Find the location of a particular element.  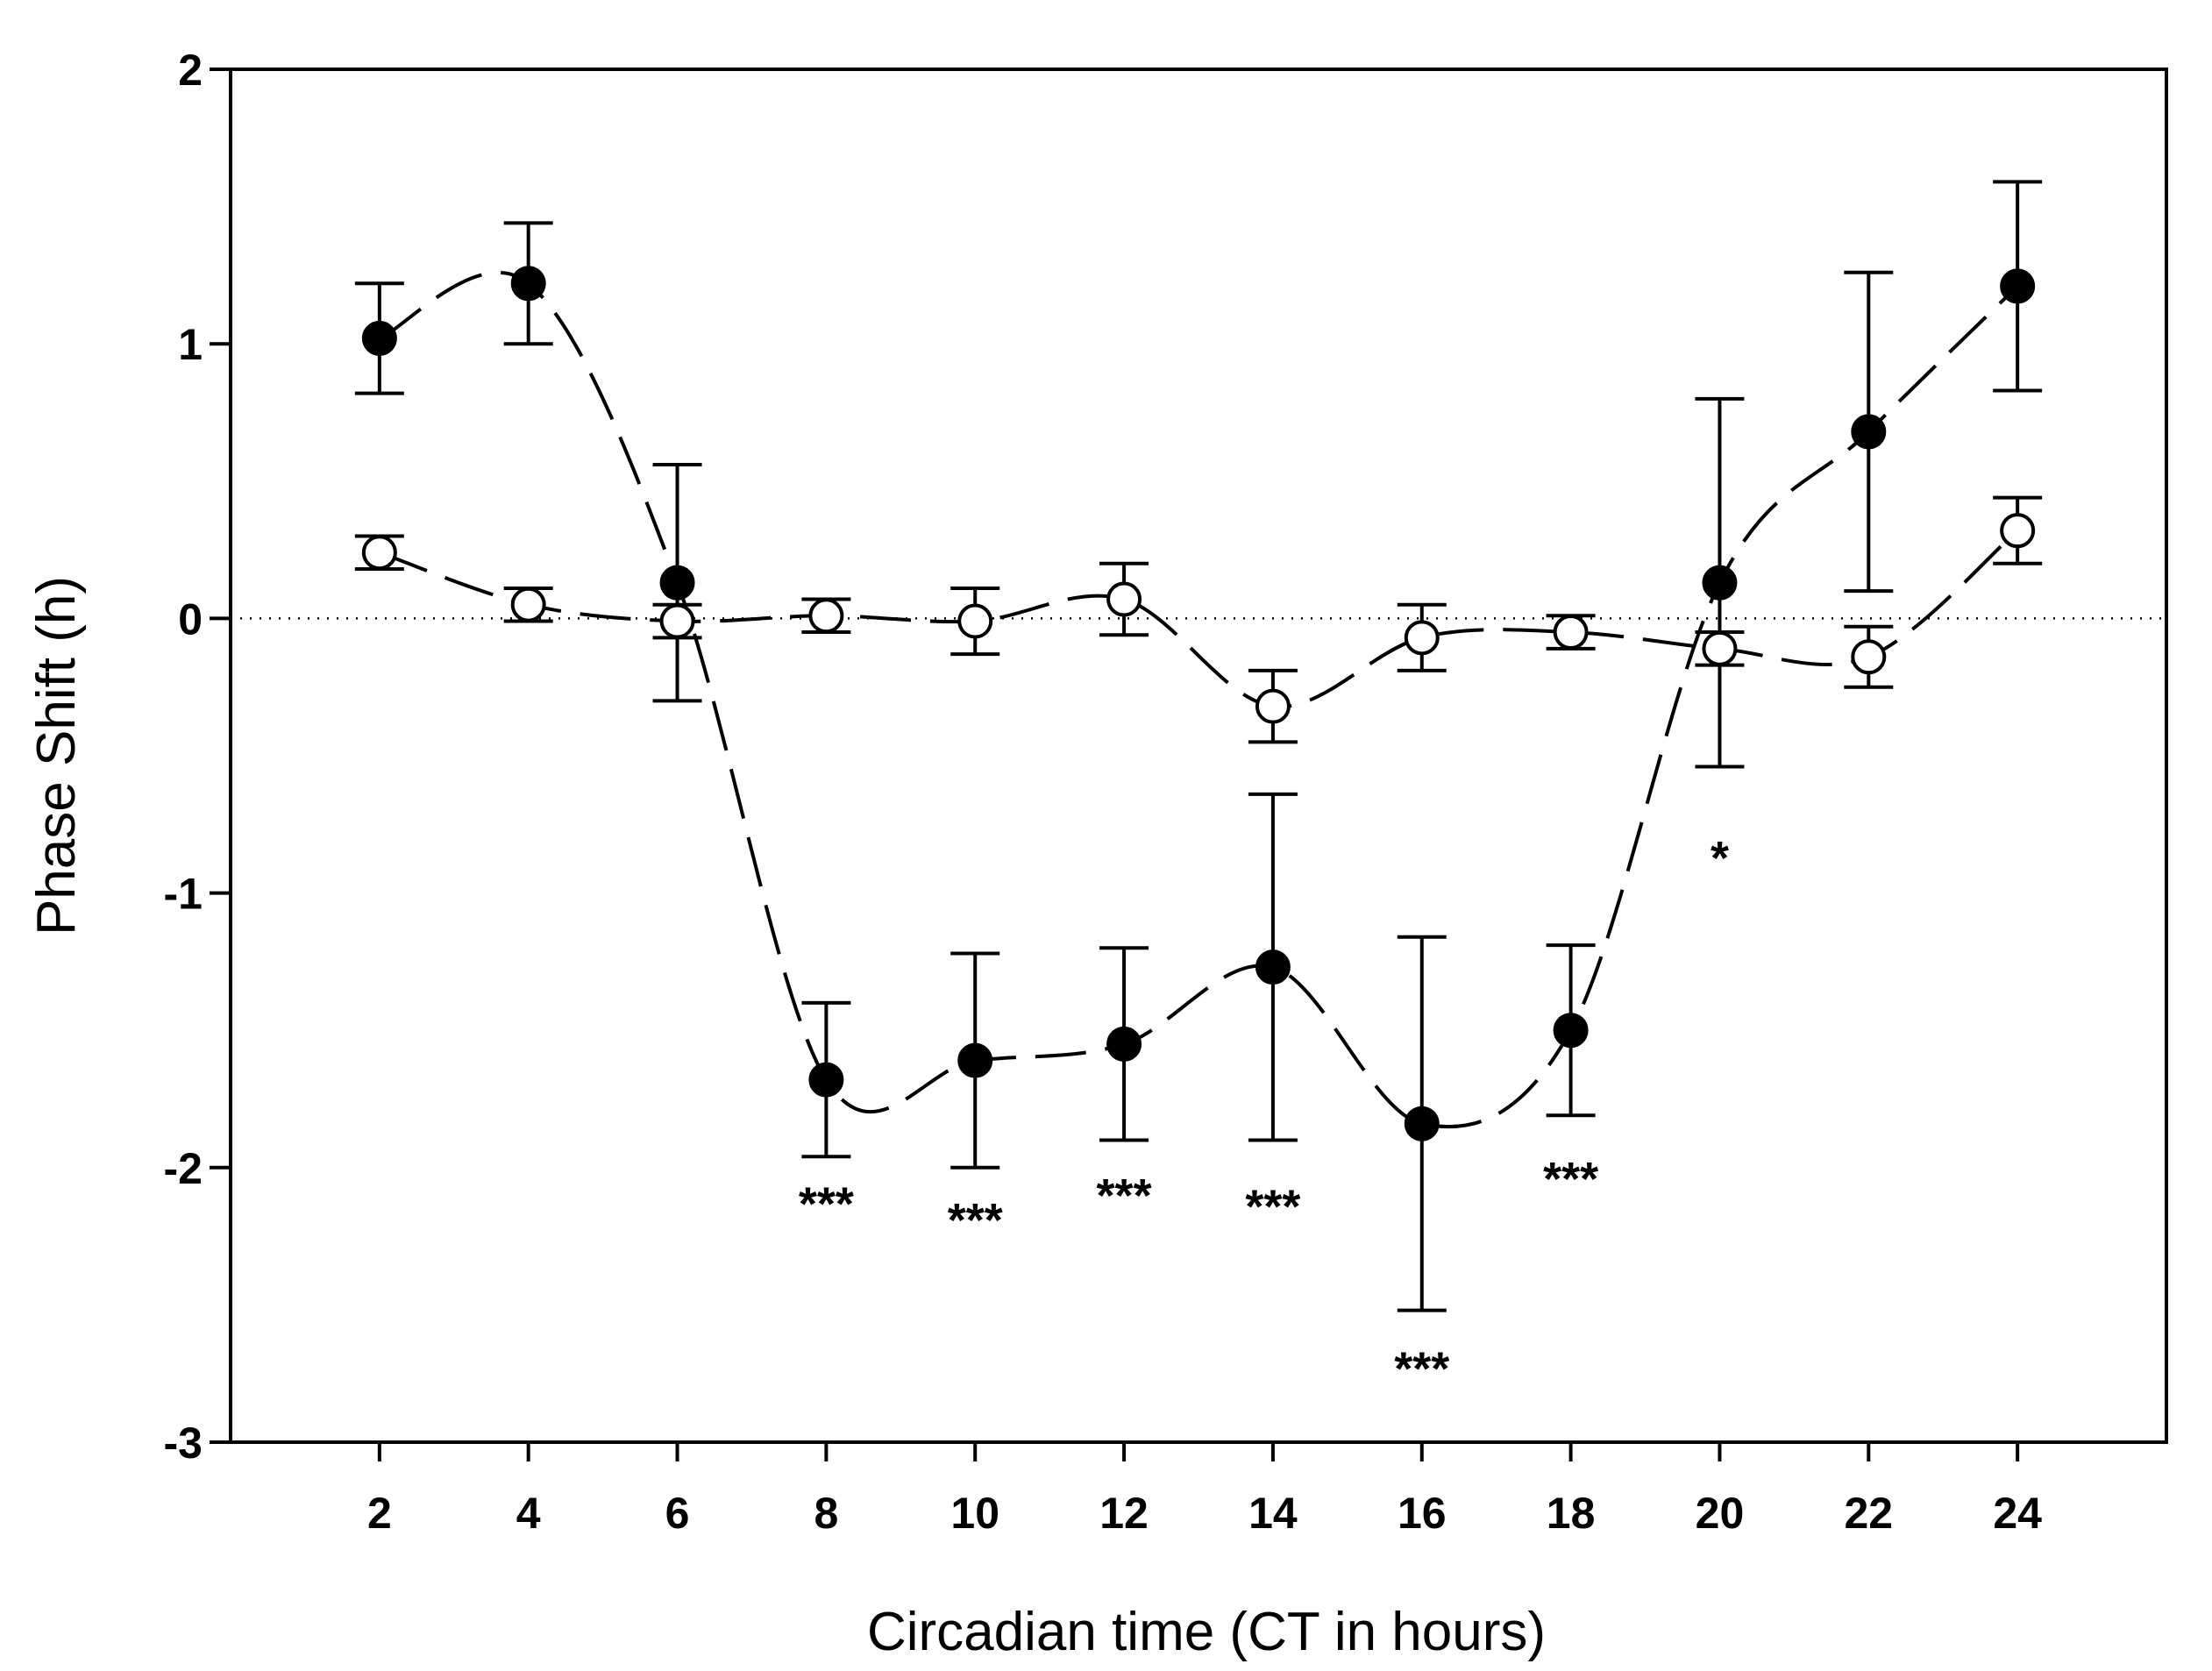

x-tick-label: 8 is located at coordinates (826, 1513).